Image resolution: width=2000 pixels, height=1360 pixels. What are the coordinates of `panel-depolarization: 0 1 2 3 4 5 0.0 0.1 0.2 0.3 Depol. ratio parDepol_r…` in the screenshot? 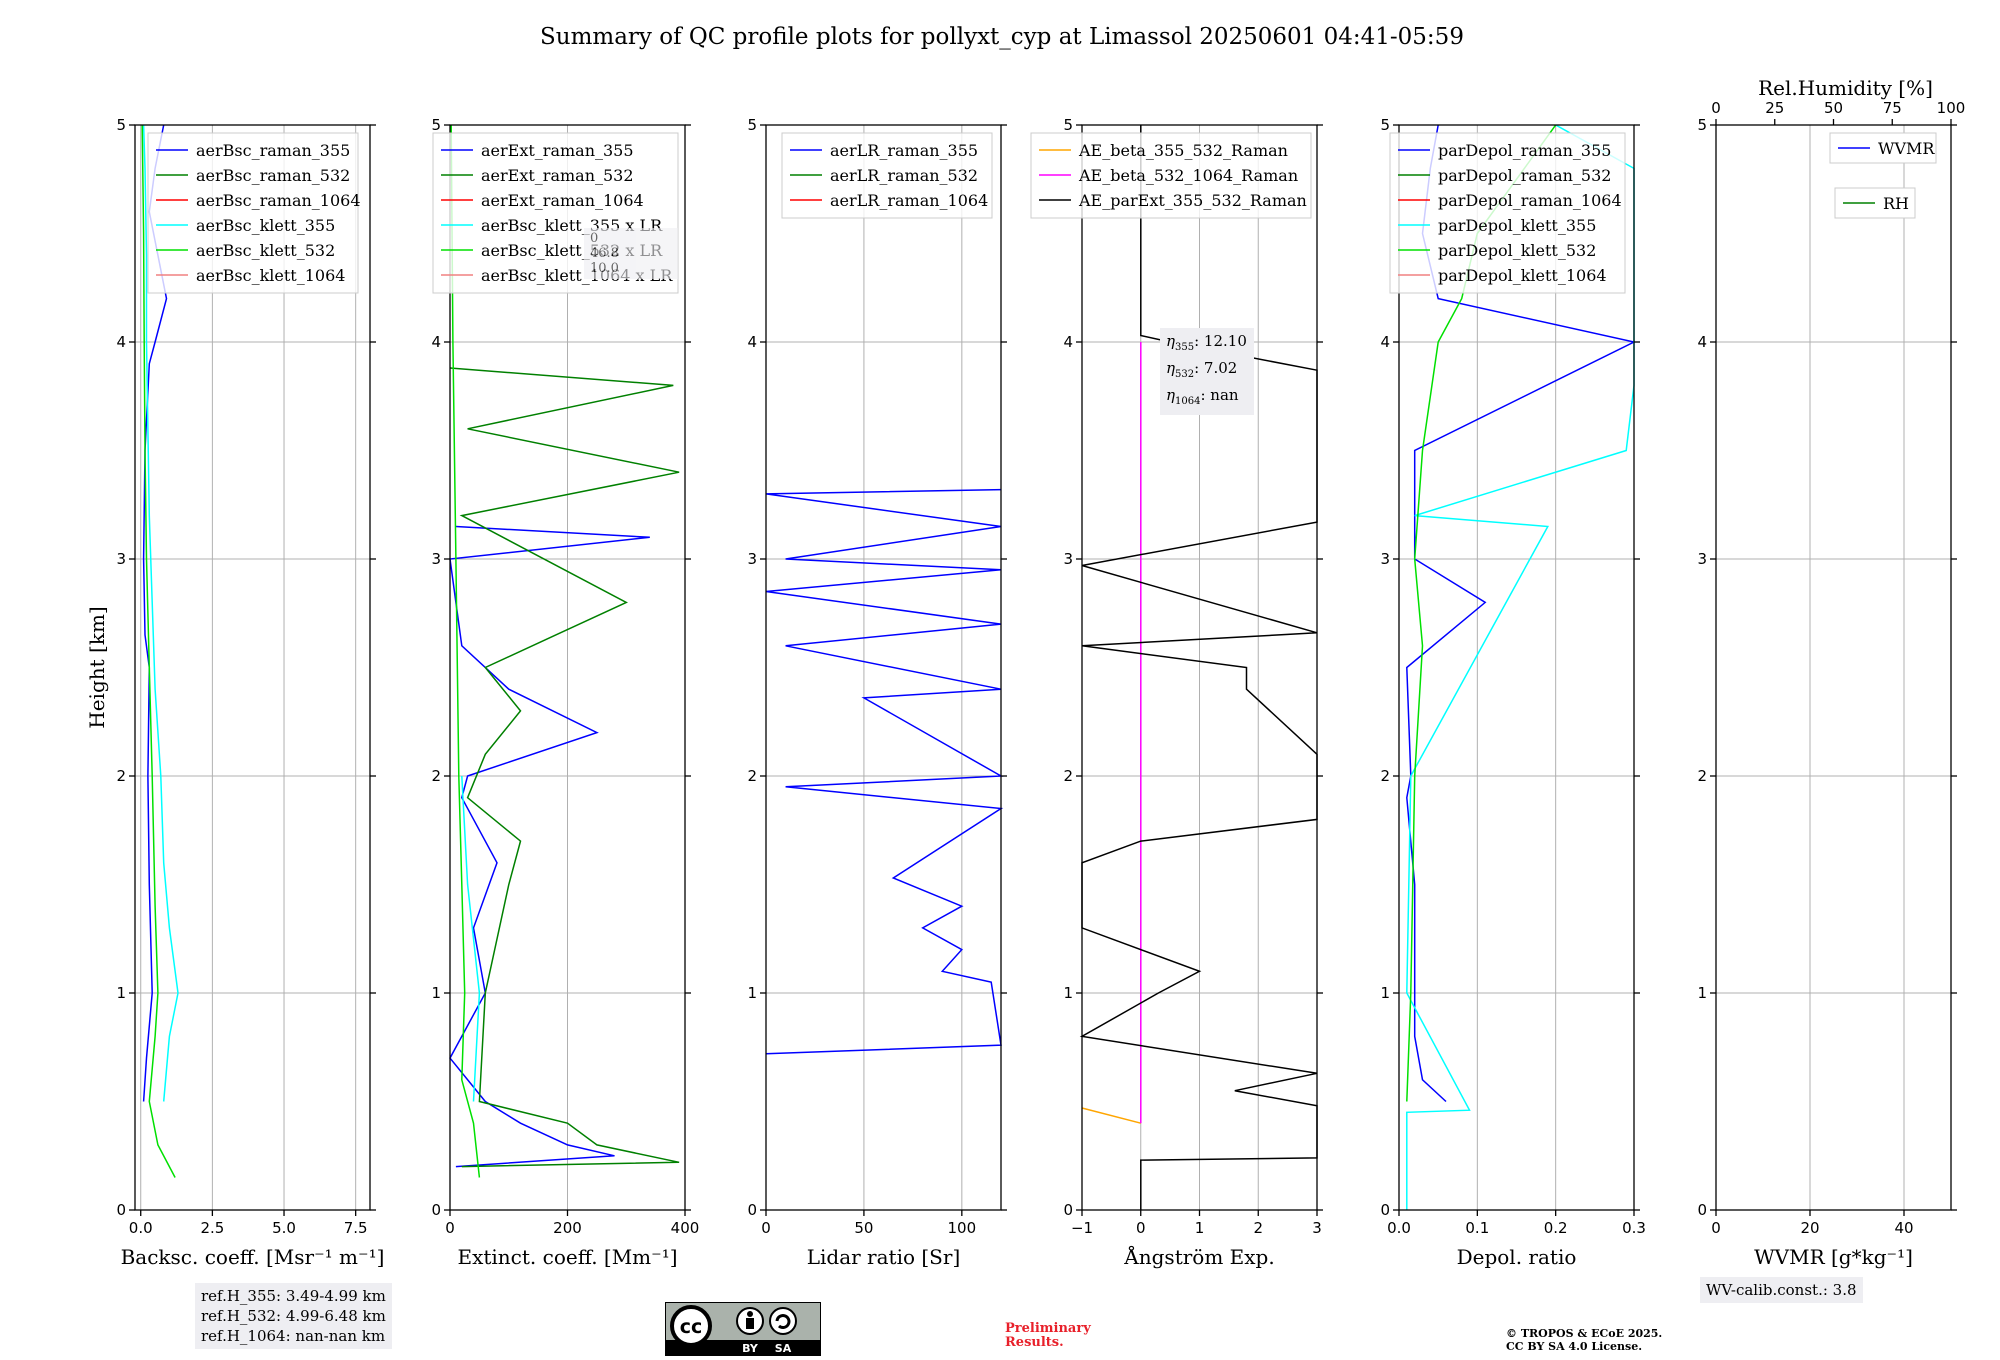 It's located at (1512, 692).